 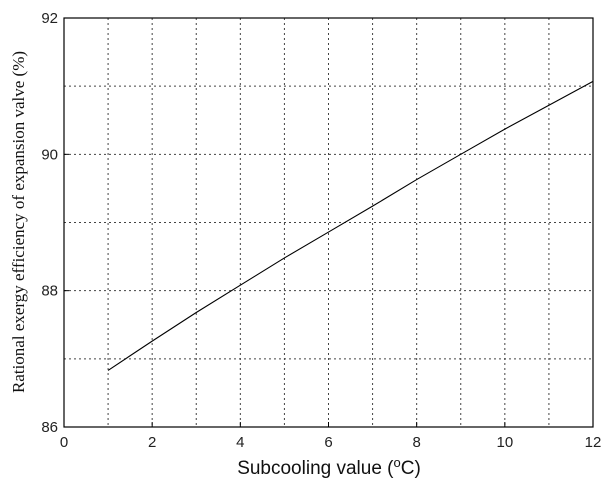 What do you see at coordinates (397, 462) in the screenshot?
I see `x-axis-label-superscript: o` at bounding box center [397, 462].